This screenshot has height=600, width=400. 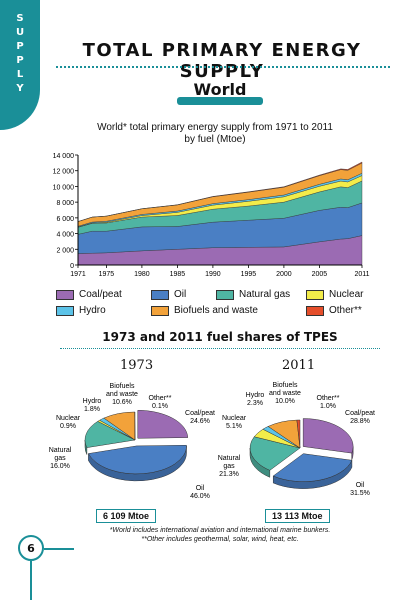 What do you see at coordinates (360, 417) in the screenshot?
I see `pie-label-coal-peat: Coal/peat 28.8%` at bounding box center [360, 417].